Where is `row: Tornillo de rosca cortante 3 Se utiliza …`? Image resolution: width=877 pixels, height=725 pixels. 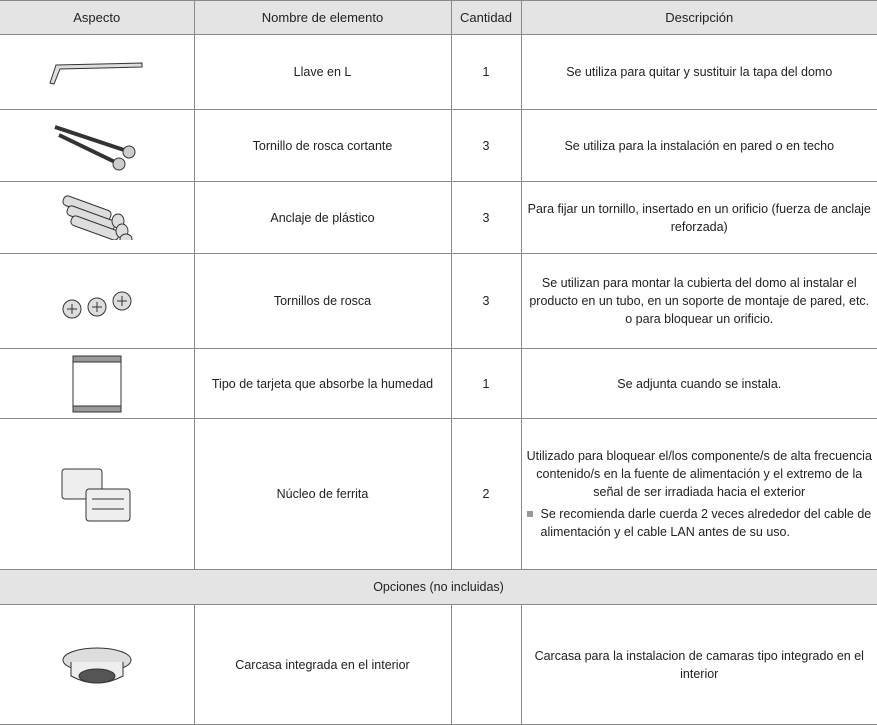 row: Tornillo de rosca cortante 3 Se utiliza … is located at coordinates (438, 145).